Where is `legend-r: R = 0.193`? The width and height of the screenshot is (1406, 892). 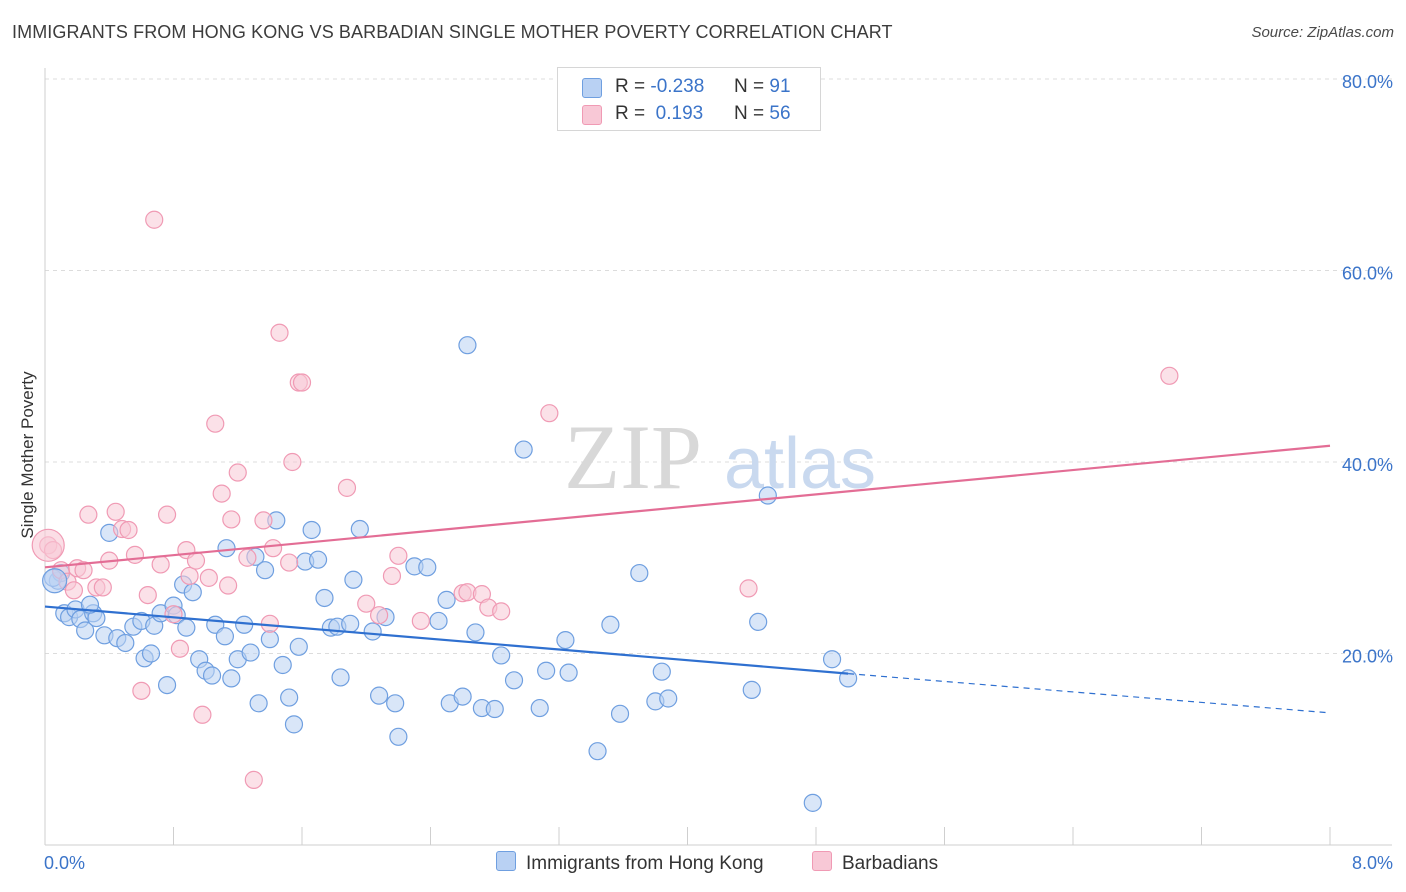
legend-r: R = 0.193 is located at coordinates (659, 113).